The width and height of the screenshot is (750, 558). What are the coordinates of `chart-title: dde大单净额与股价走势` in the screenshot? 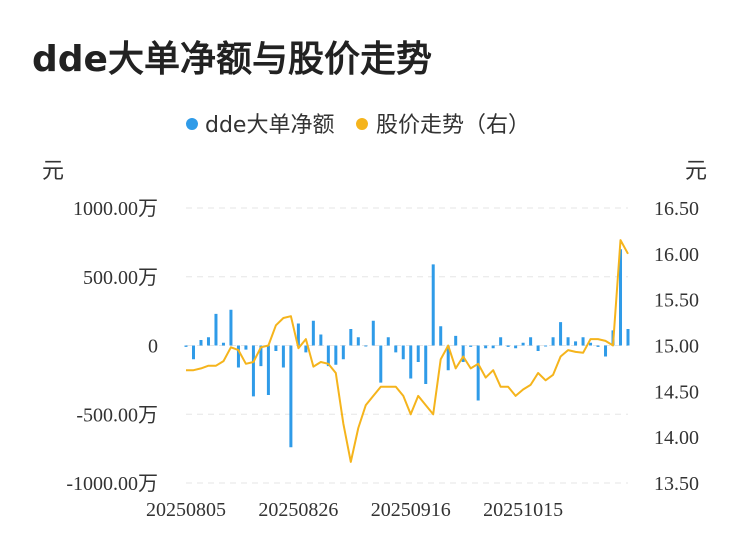 It's located at (232, 59).